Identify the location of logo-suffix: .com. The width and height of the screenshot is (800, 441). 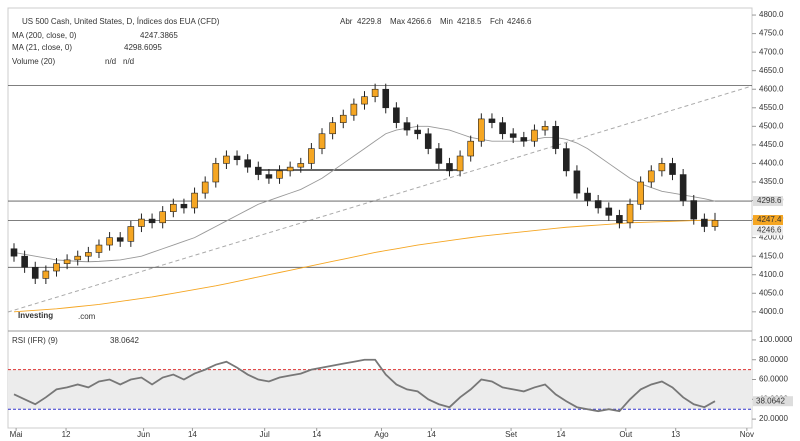
(87, 316).